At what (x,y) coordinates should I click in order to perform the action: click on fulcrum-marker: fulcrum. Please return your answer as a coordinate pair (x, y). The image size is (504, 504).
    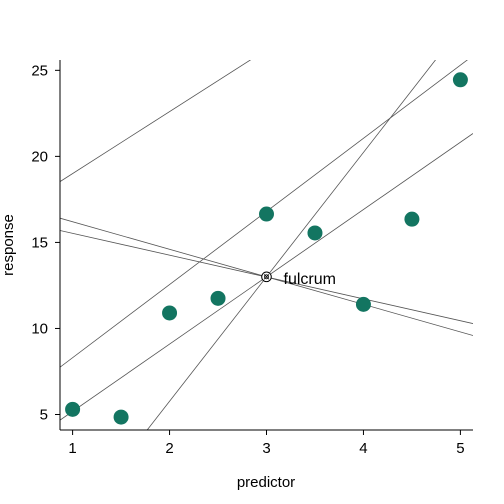
    Looking at the image, I should click on (298, 279).